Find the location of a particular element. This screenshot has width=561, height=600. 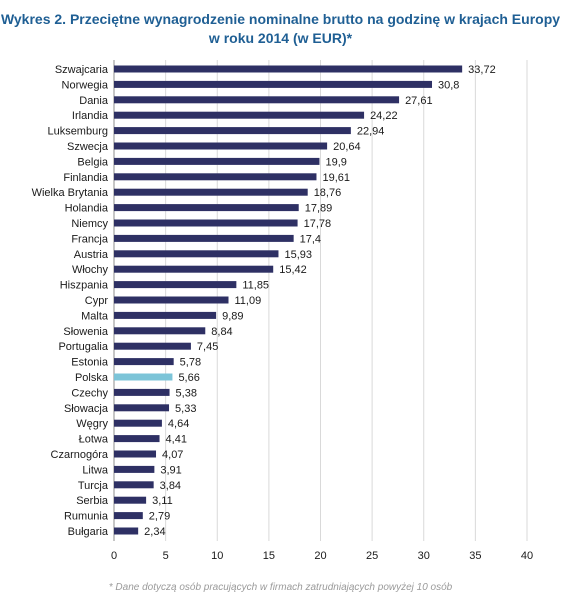

value-label-12: 15,93 is located at coordinates (298, 255).